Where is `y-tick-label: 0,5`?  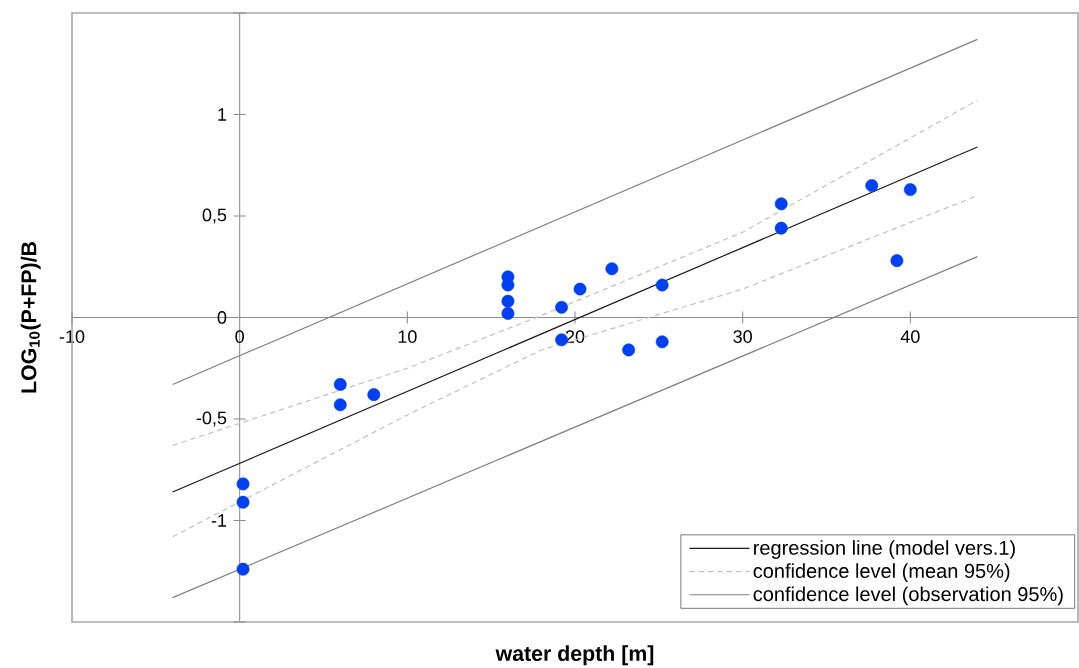 y-tick-label: 0,5 is located at coordinates (214, 216).